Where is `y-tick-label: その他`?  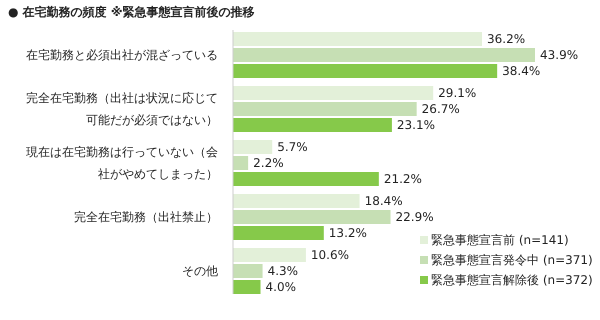
y-tick-label: その他 is located at coordinates (199, 271).